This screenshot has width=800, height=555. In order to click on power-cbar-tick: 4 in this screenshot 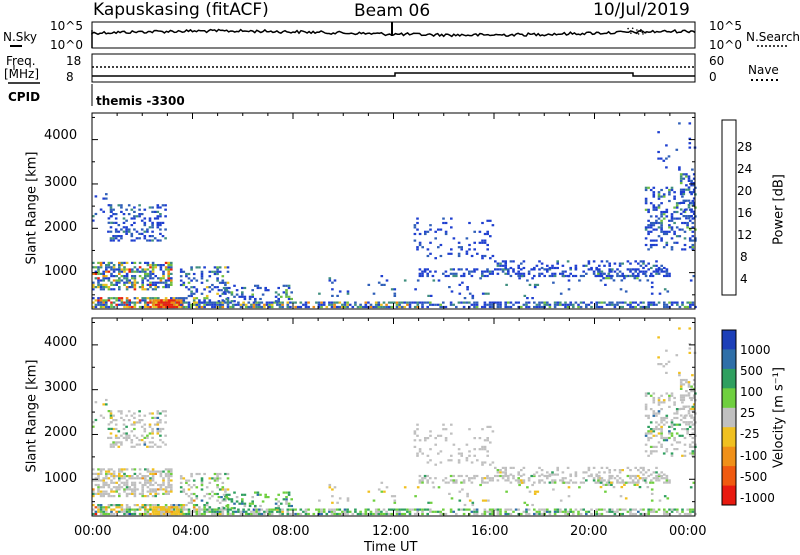, I will do `click(744, 279)`.